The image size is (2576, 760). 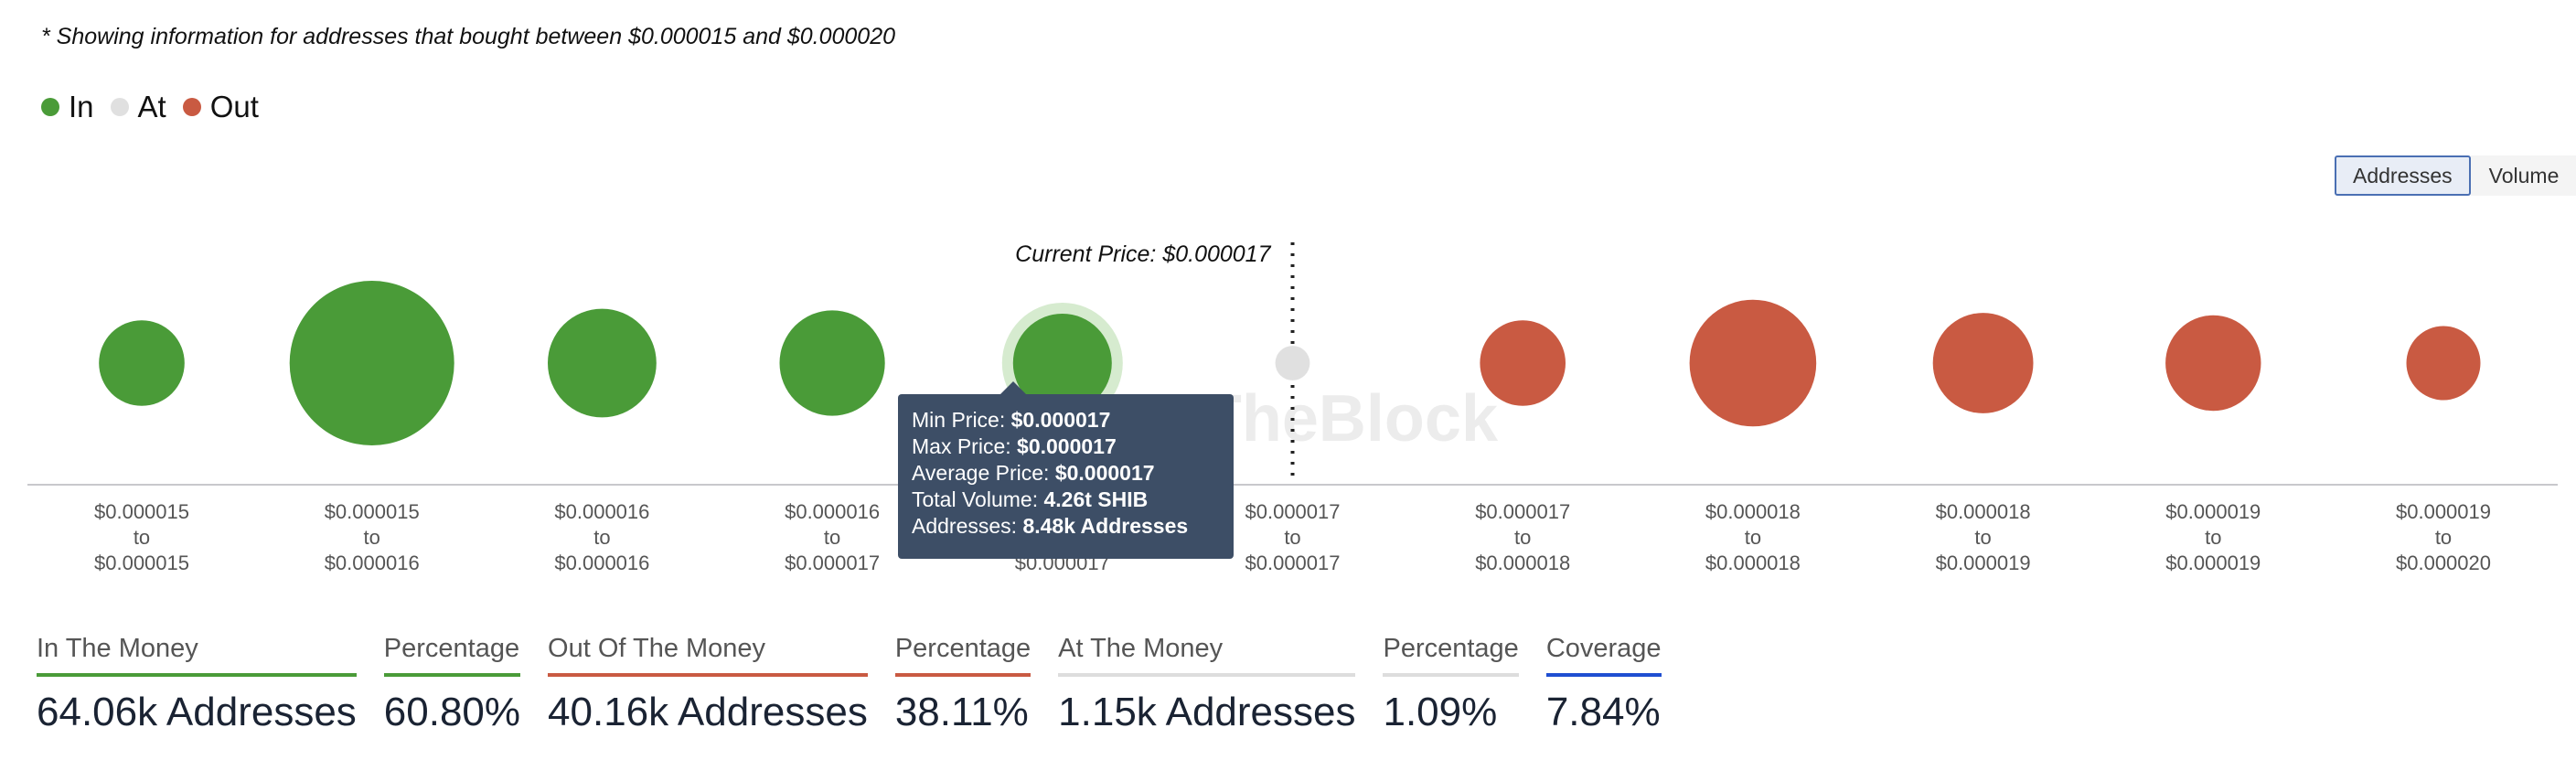 What do you see at coordinates (975, 499) in the screenshot?
I see `tooltip-vol-label: Total Volume:` at bounding box center [975, 499].